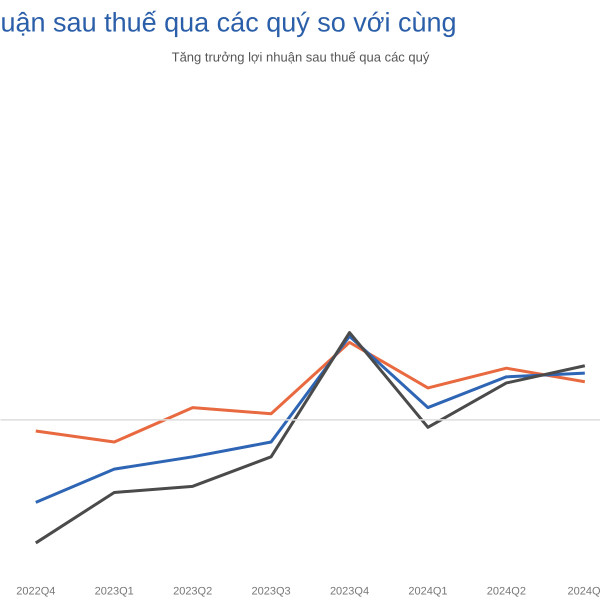 This screenshot has width=600, height=600. I want to click on x-tick-label: 2023Q1, so click(114, 592).